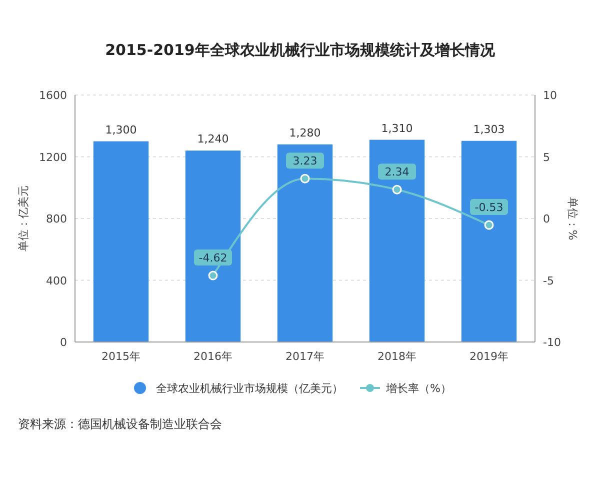 The width and height of the screenshot is (600, 480). What do you see at coordinates (120, 424) in the screenshot?
I see `text: 资料来源：德国机械设备制造业联合会` at bounding box center [120, 424].